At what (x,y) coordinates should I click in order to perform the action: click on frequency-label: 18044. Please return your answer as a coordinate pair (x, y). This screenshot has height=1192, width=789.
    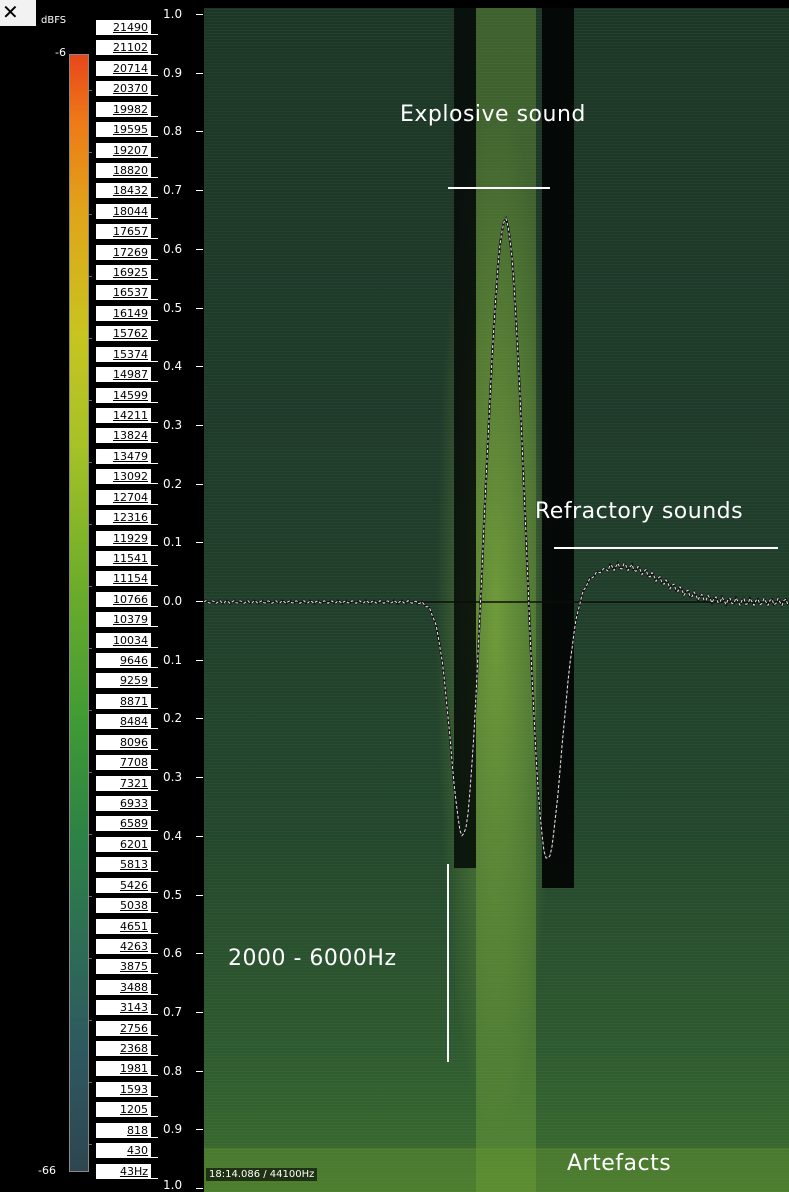
    Looking at the image, I should click on (123, 211).